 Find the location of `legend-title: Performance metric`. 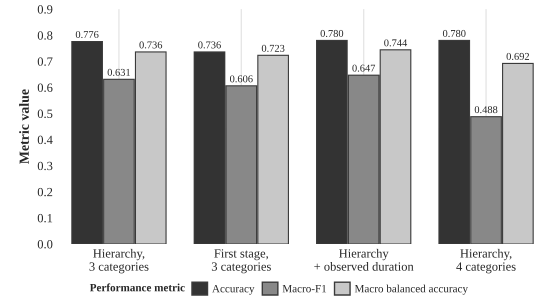

legend-title: Performance metric is located at coordinates (137, 287).